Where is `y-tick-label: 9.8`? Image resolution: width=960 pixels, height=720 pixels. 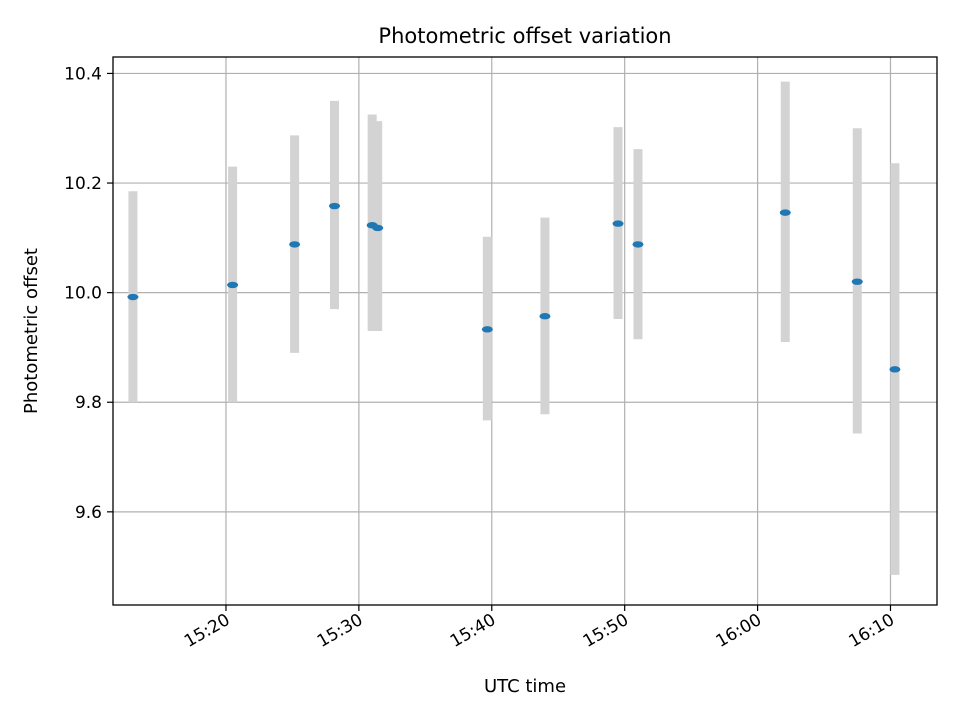
y-tick-label: 9.8 is located at coordinates (88, 403).